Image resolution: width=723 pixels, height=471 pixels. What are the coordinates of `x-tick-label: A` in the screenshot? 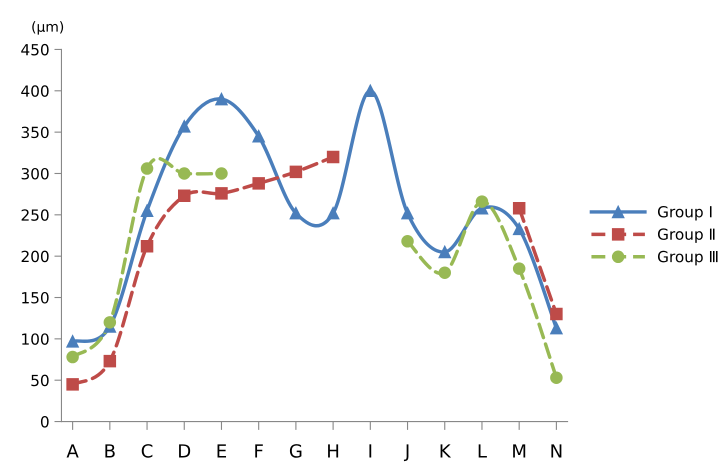 It's located at (72, 451).